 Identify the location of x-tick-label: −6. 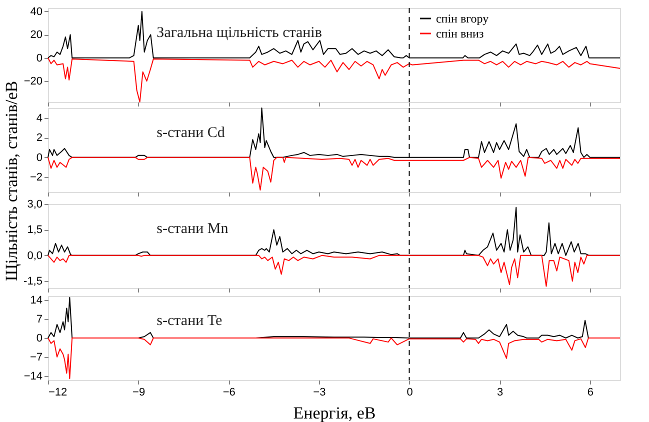
(229, 392).